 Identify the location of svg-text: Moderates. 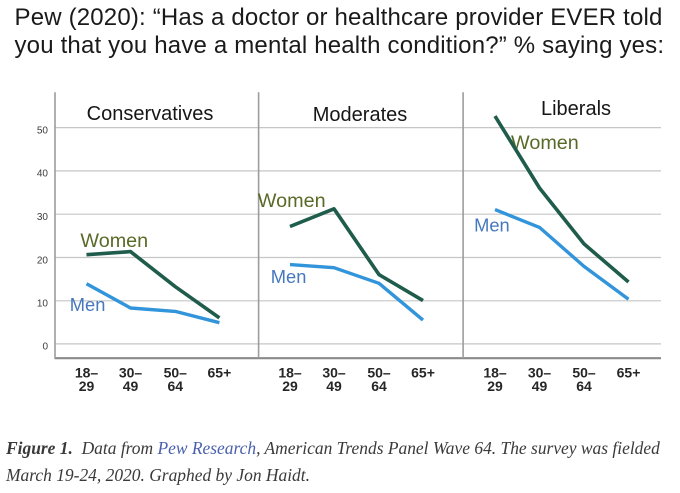
(360, 115).